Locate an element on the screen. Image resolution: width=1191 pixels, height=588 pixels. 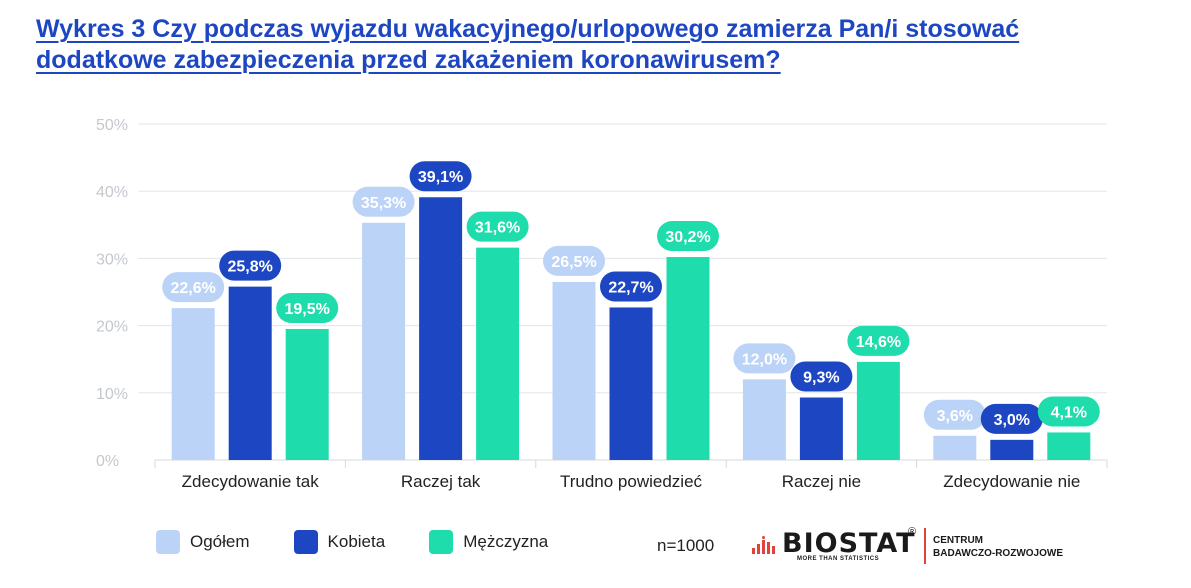
y-tick-label: 50% is located at coordinates (112, 125).